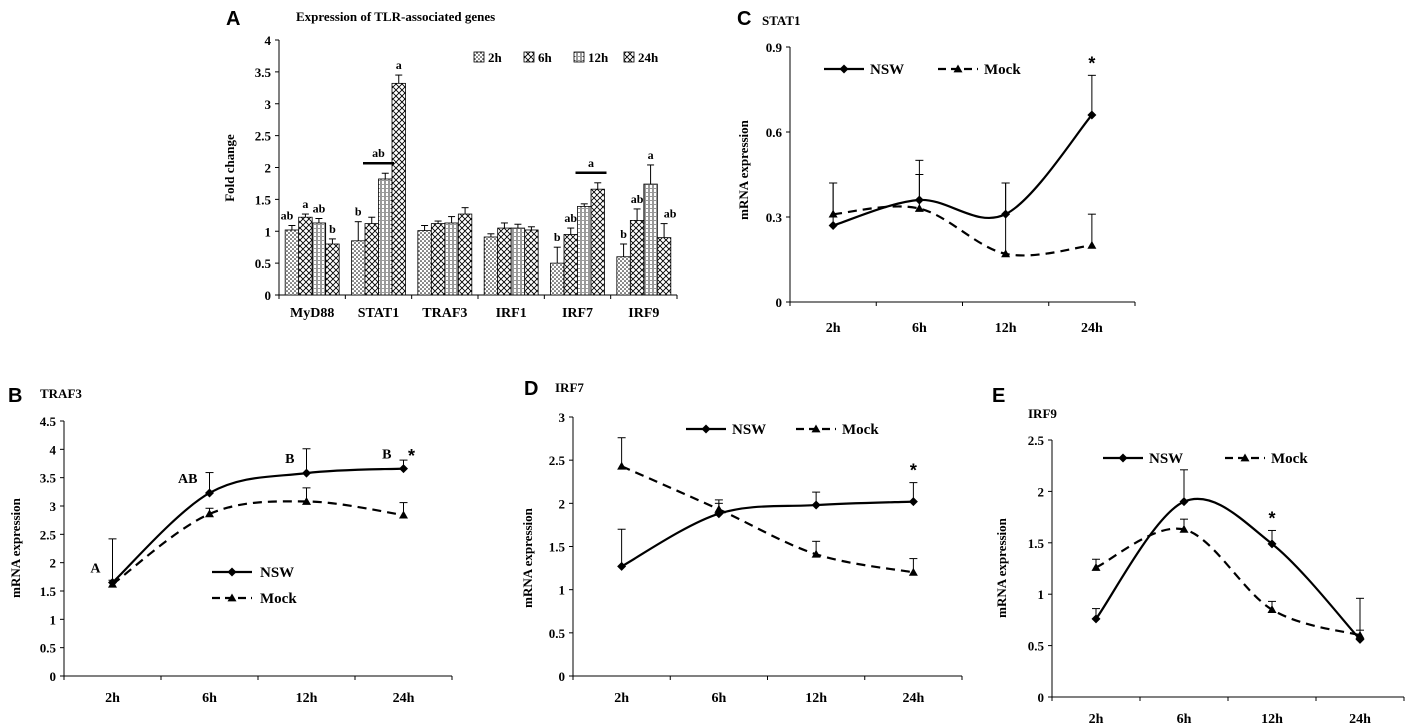 The width and height of the screenshot is (1414, 727). Describe the element at coordinates (379, 313) in the screenshot. I see `x-tick-label: STAT1` at that location.